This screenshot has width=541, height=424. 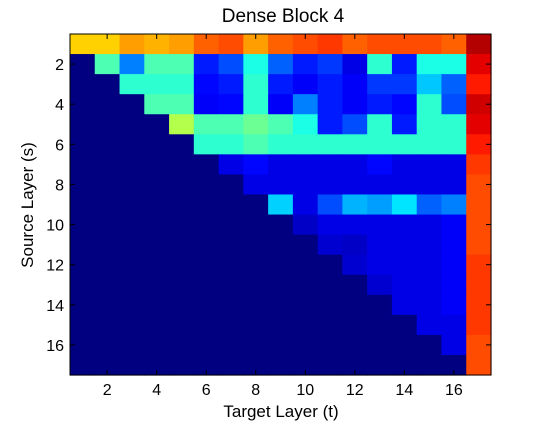 What do you see at coordinates (206, 390) in the screenshot?
I see `x-tick-label: 6` at bounding box center [206, 390].